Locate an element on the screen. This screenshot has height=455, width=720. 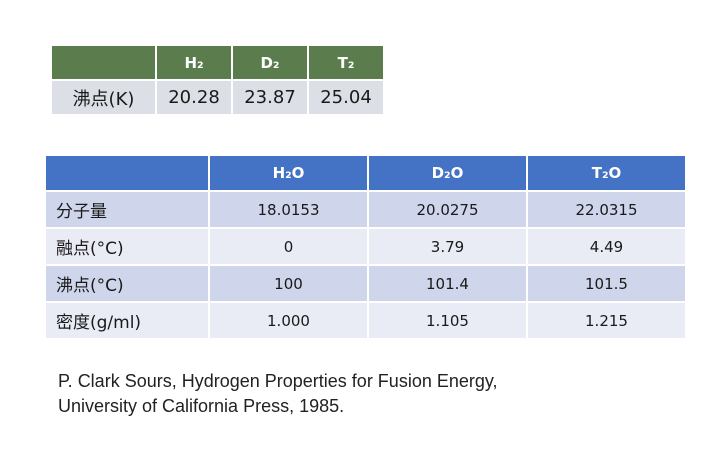
table2-cell: 1.215 is located at coordinates (606, 320).